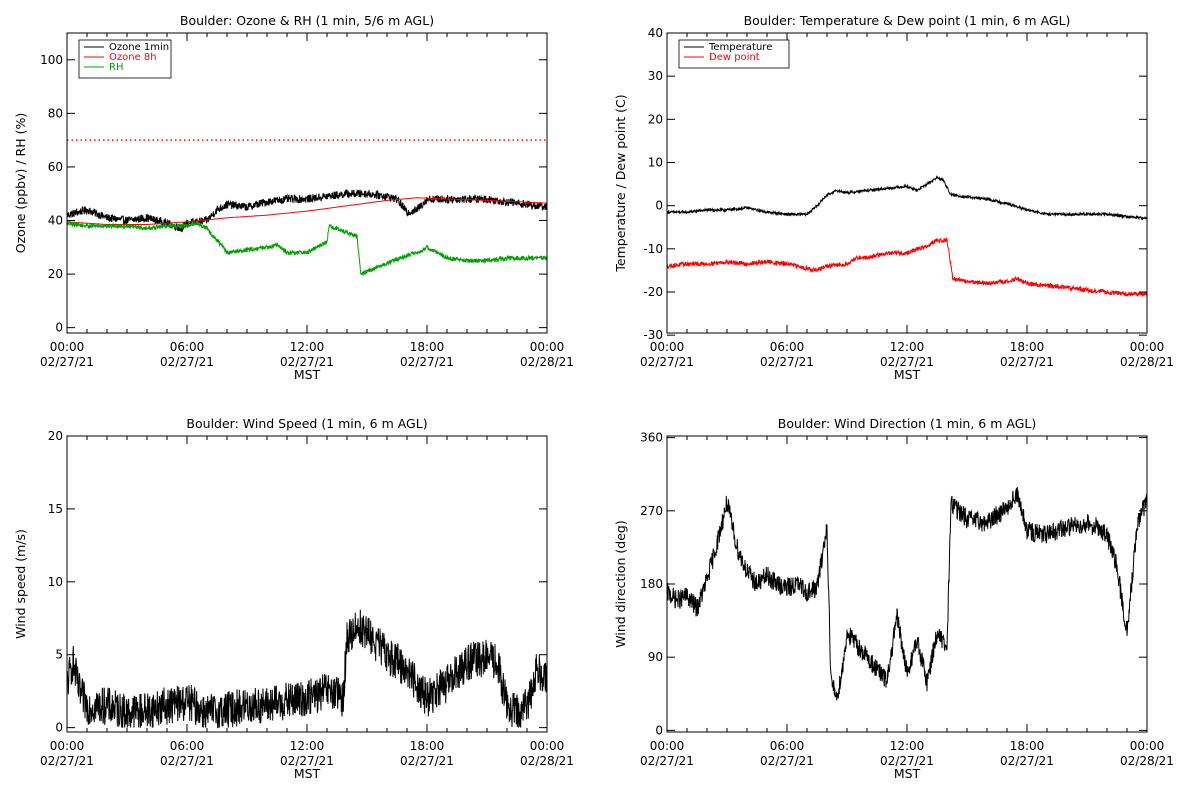  I want to click on y-tick-label: 360, so click(651, 438).